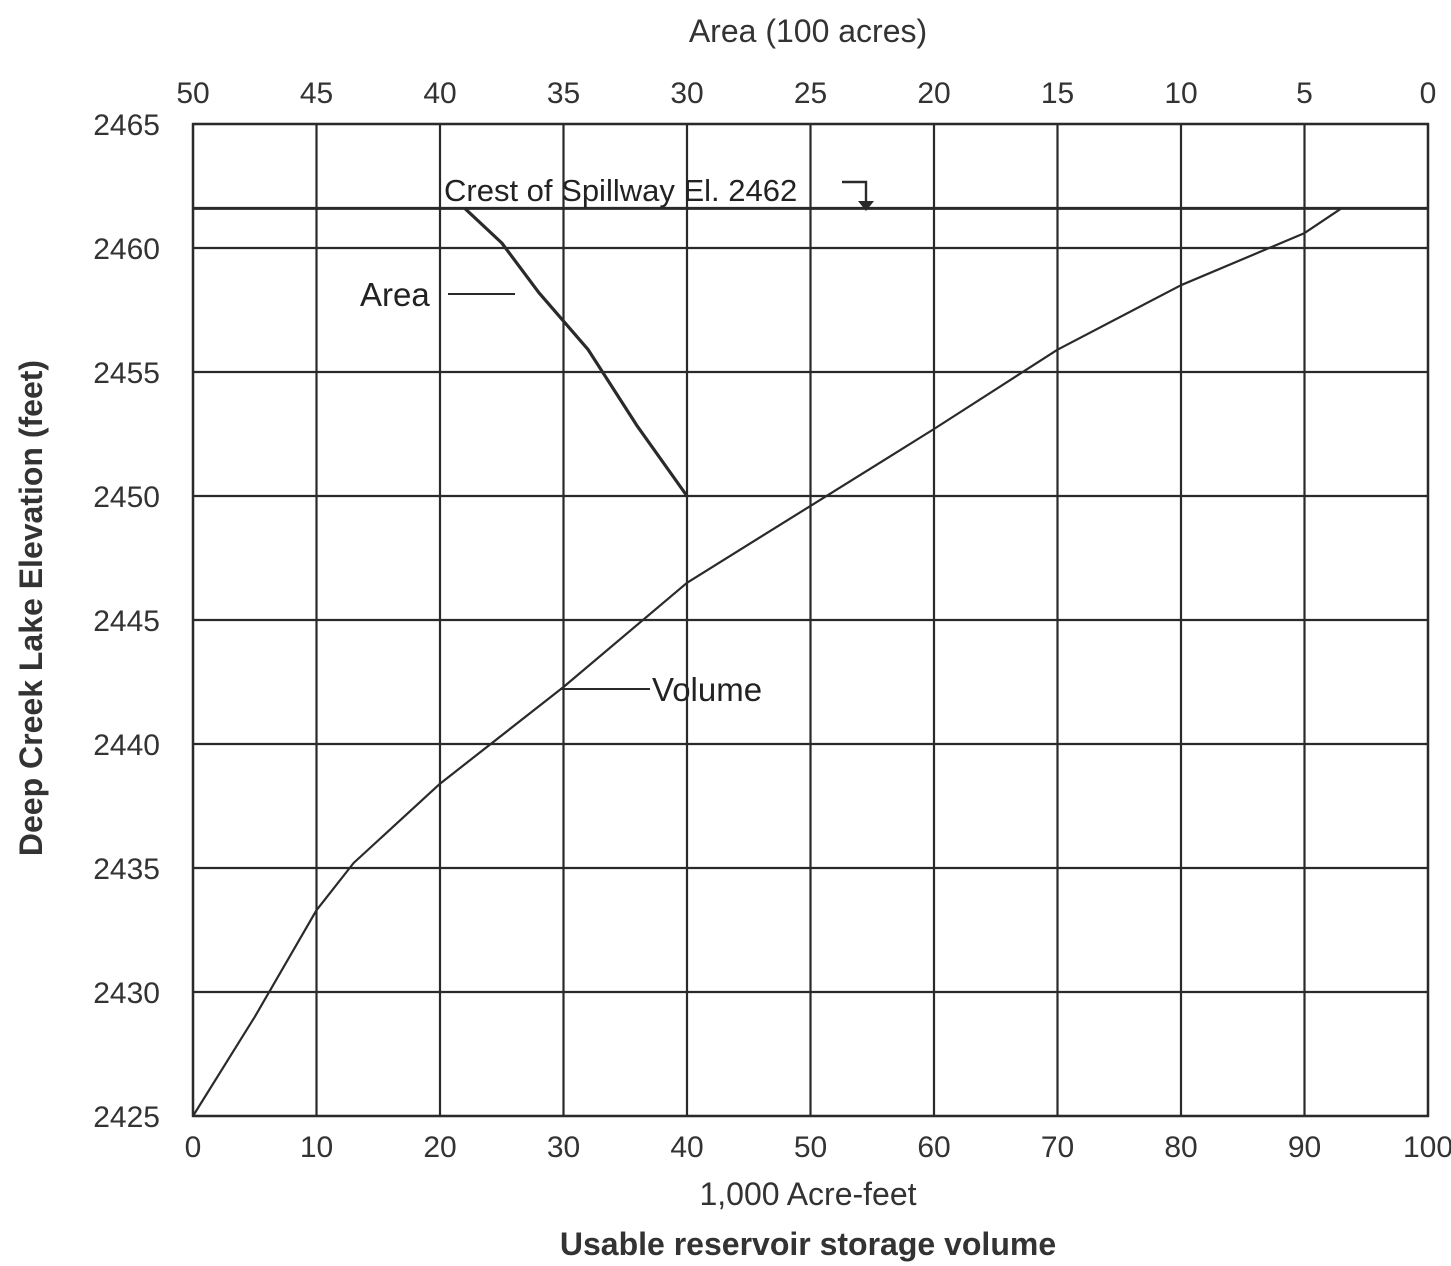  Describe the element at coordinates (1304, 93) in the screenshot. I see `x2-tick-label: 5` at that location.